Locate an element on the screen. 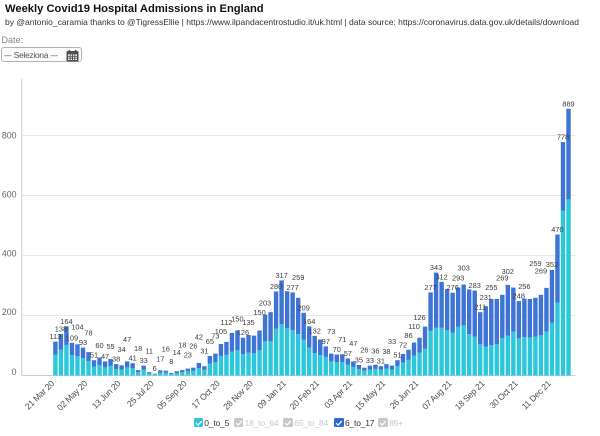  svg-text: 6 is located at coordinates (155, 368).